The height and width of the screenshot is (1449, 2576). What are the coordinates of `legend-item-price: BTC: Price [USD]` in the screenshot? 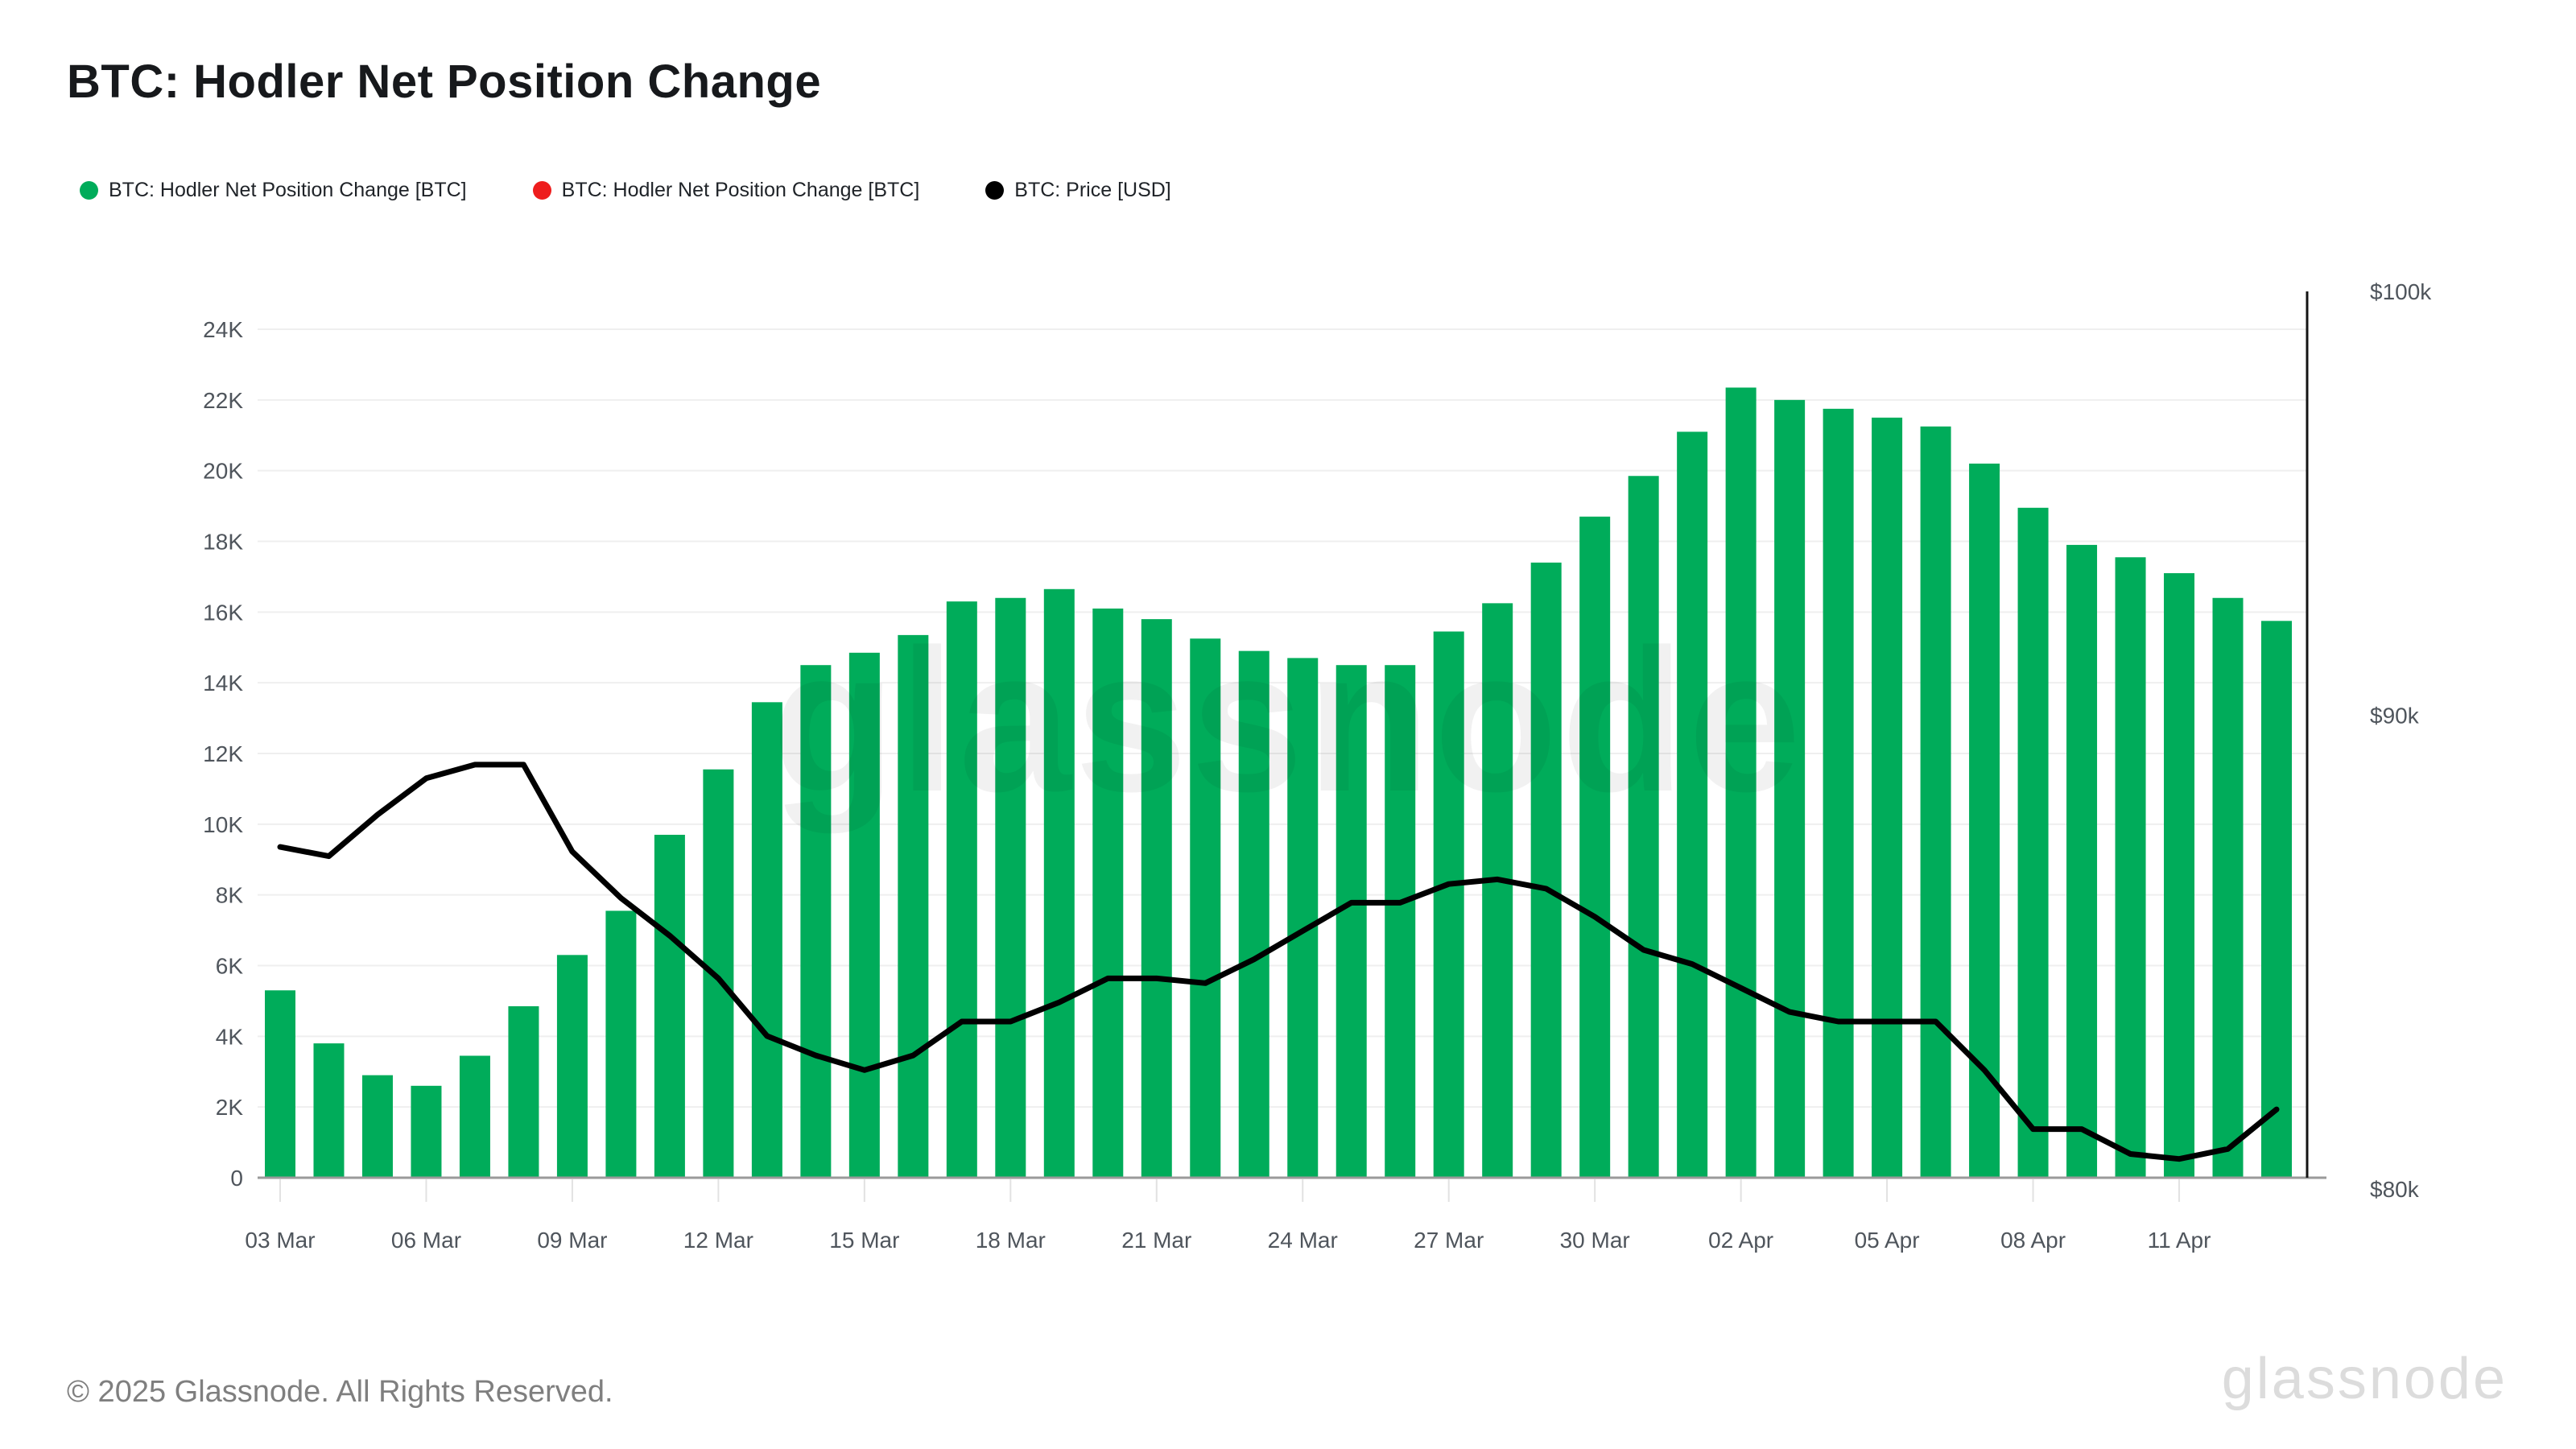 It's located at (1078, 190).